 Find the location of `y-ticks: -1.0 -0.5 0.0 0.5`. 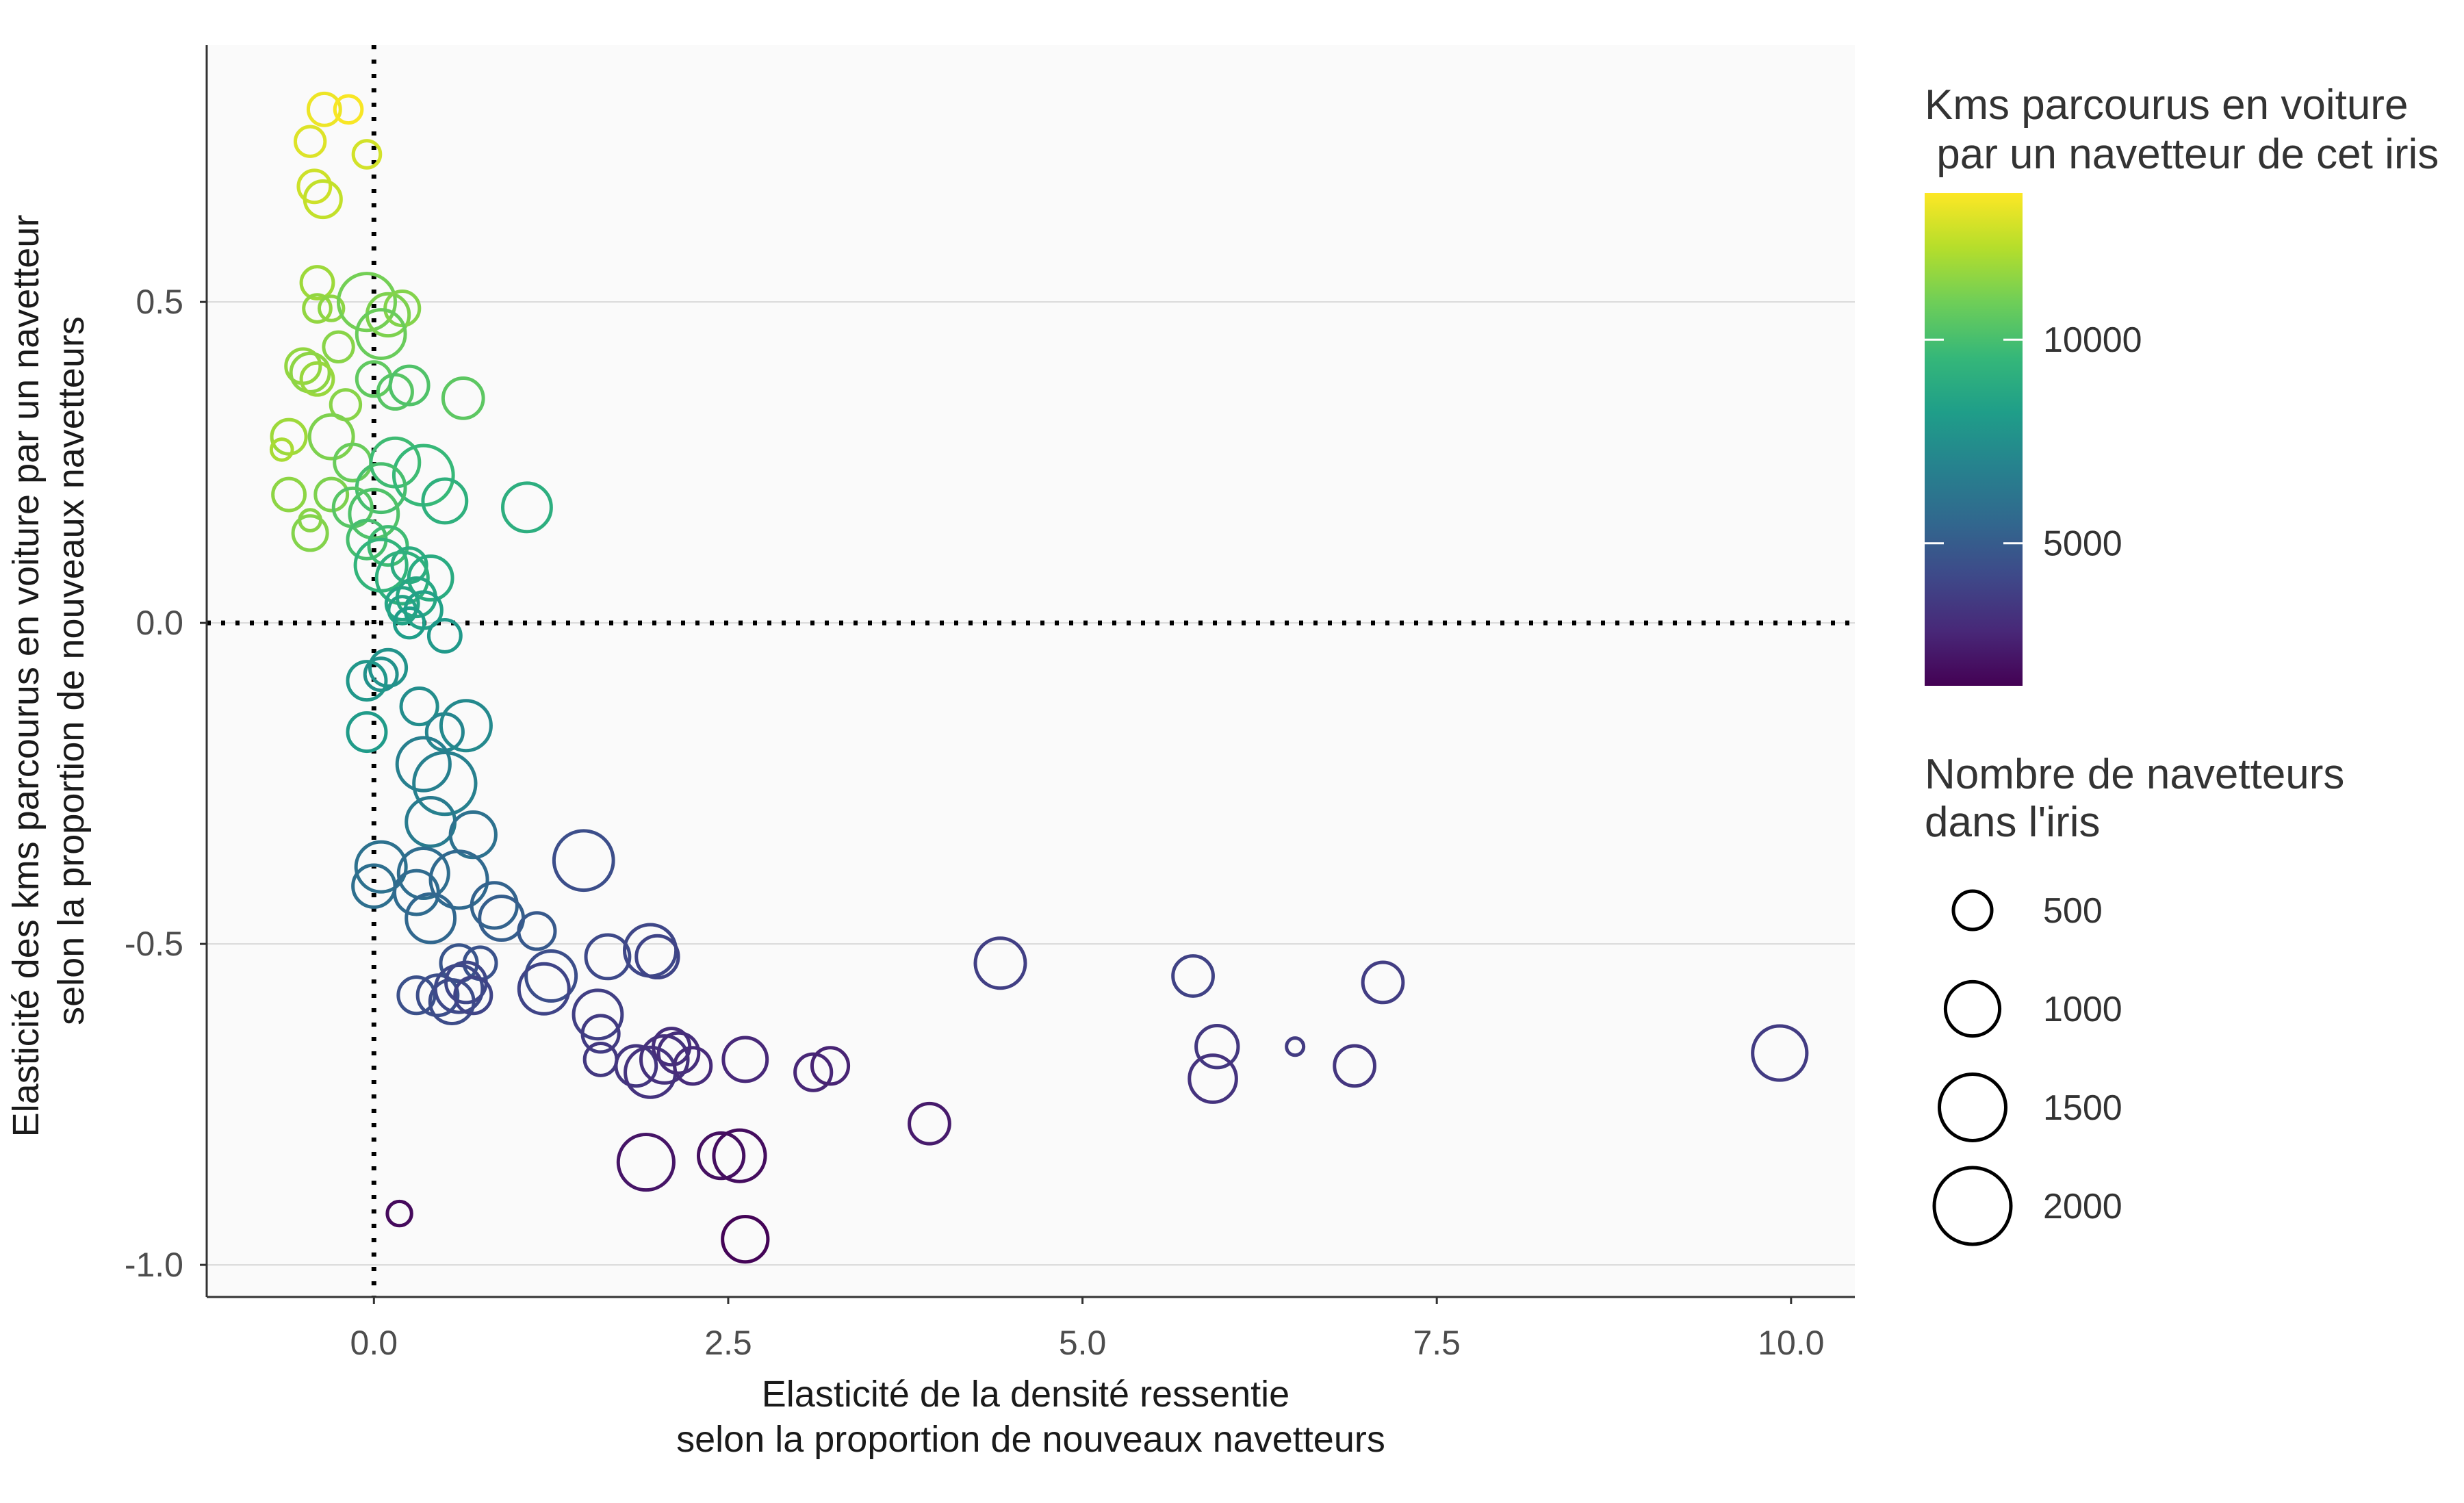

y-ticks: -1.0 -0.5 0.0 0.5 is located at coordinates (166, 783).